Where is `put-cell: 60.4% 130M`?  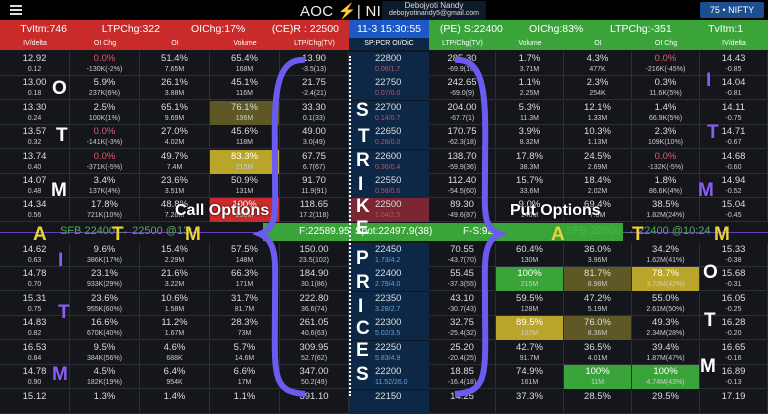
put-cell: 60.4% 130M is located at coordinates (530, 255).